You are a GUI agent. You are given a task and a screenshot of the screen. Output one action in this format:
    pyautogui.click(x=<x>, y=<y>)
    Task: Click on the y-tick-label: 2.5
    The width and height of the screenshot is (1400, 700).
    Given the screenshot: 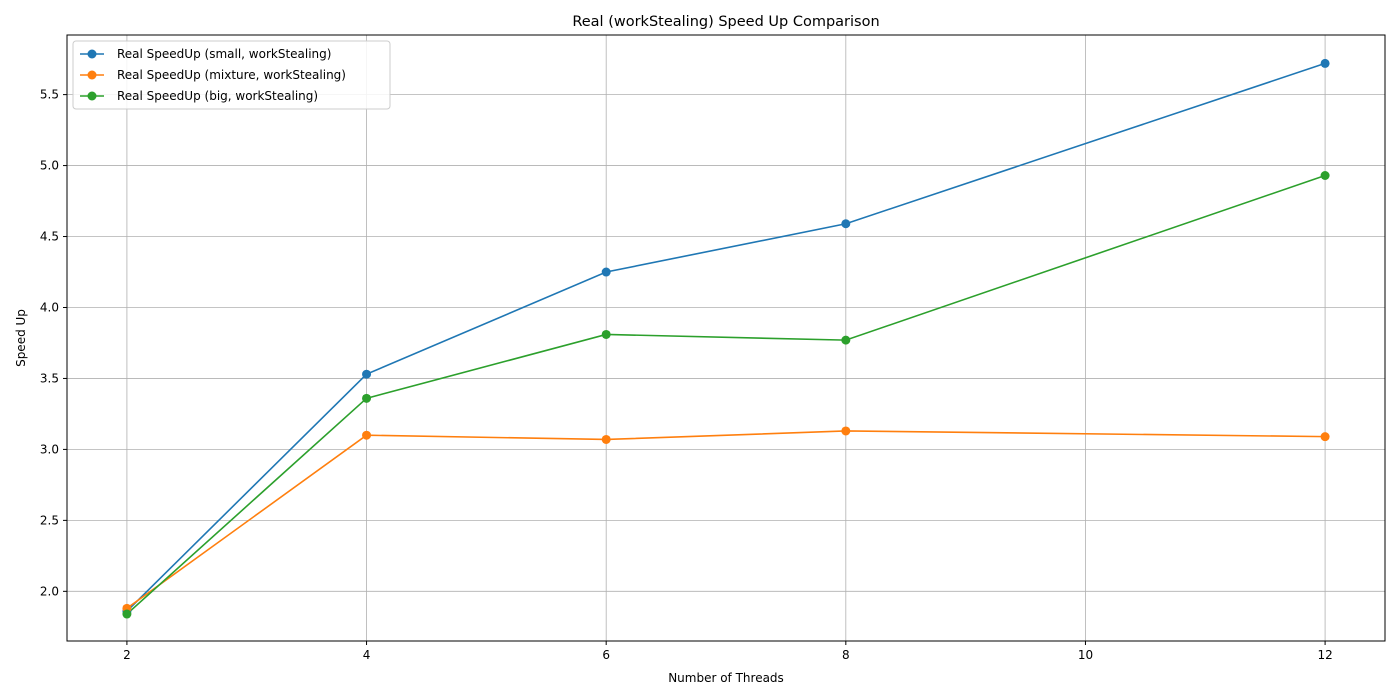 What is the action you would take?
    pyautogui.click(x=49, y=520)
    